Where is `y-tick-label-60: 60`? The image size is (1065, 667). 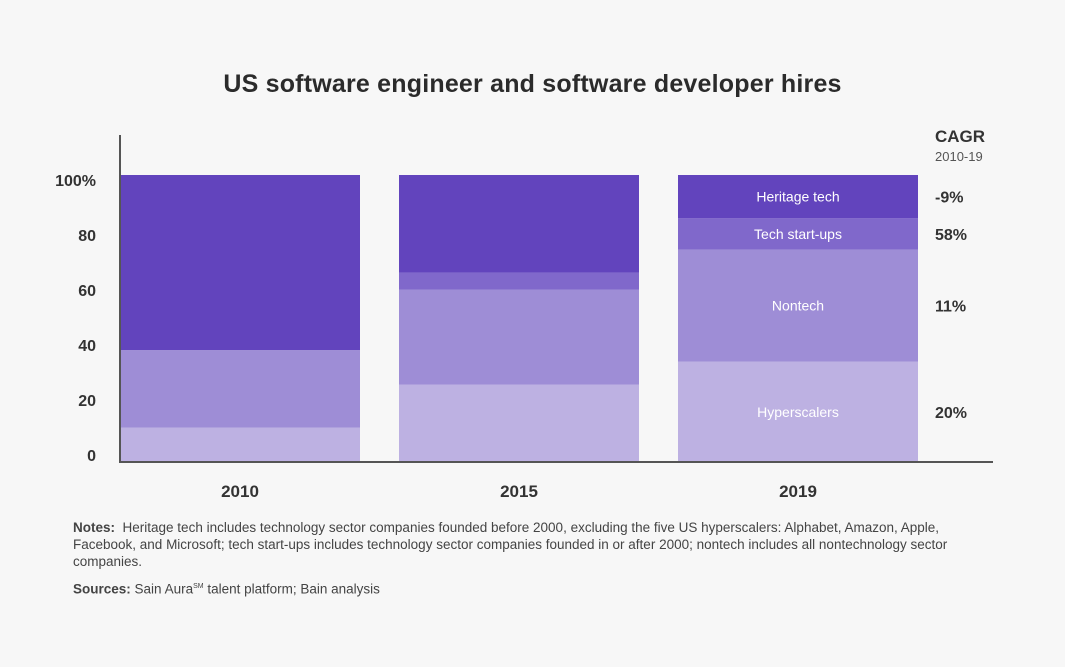 y-tick-label-60: 60 is located at coordinates (87, 291).